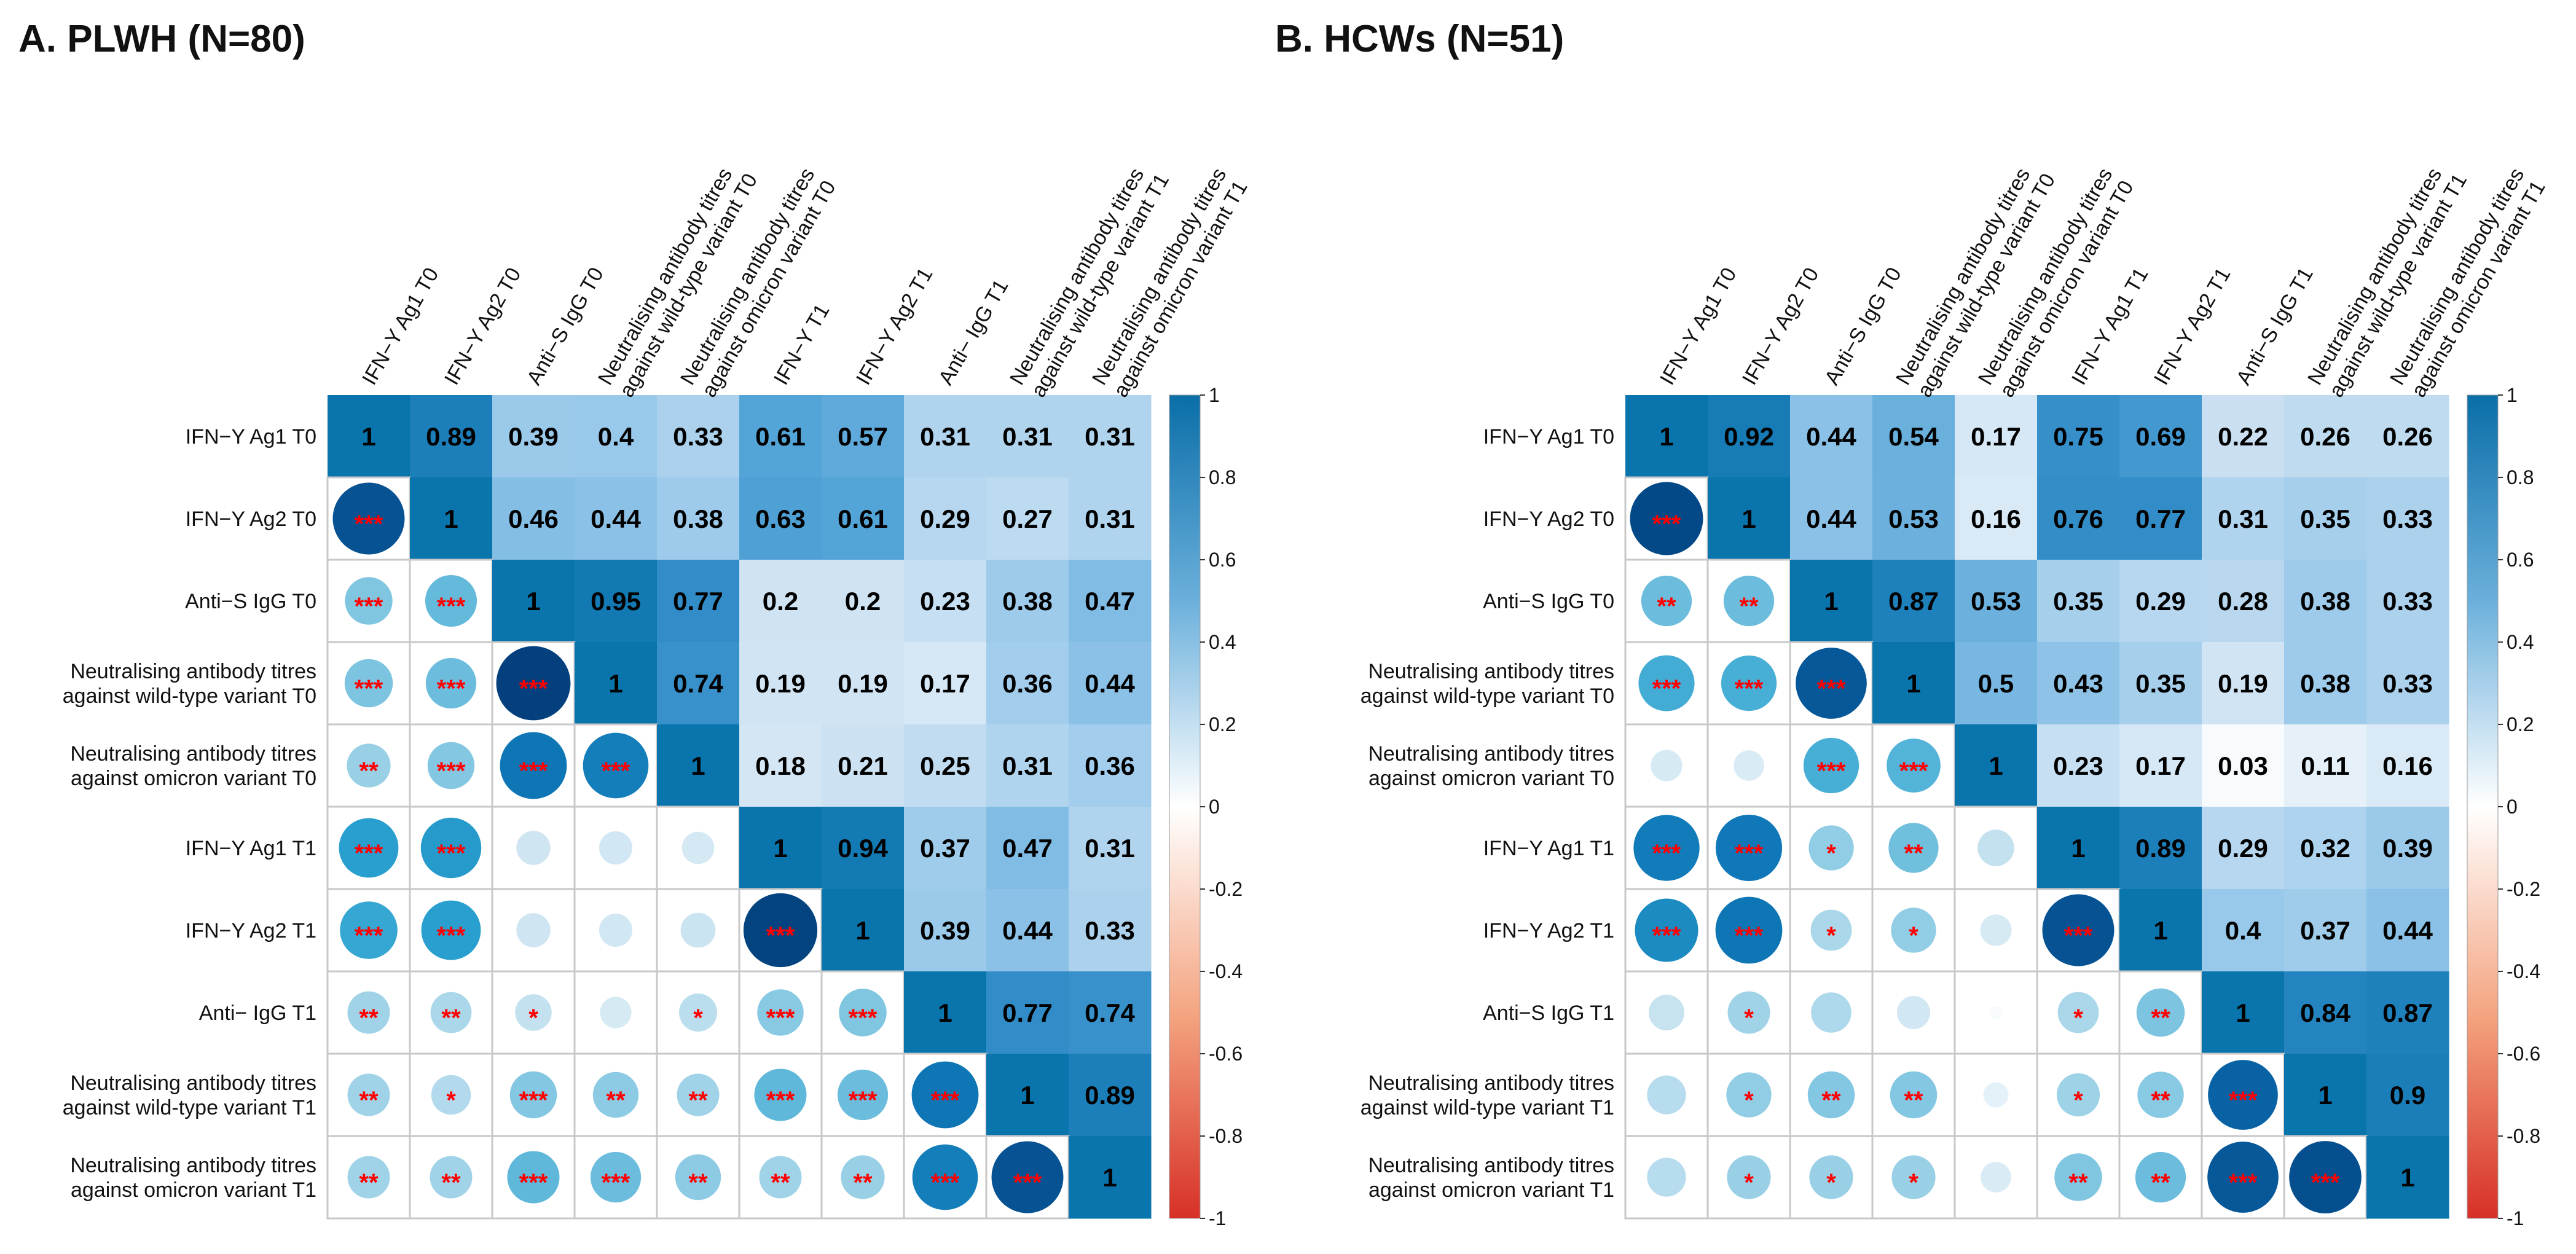 The height and width of the screenshot is (1254, 2576). I want to click on column-label: IFN−Y Ag2 T0, so click(483, 326).